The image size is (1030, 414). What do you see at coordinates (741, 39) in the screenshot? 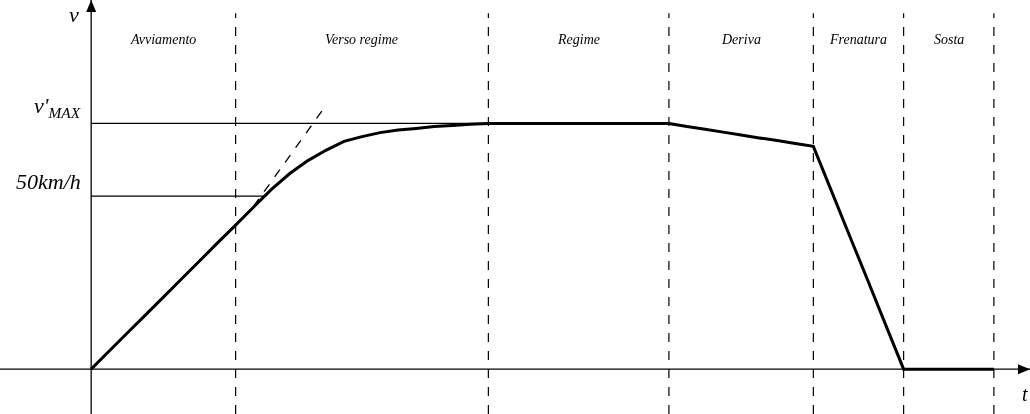
I see `text: Deriva` at bounding box center [741, 39].